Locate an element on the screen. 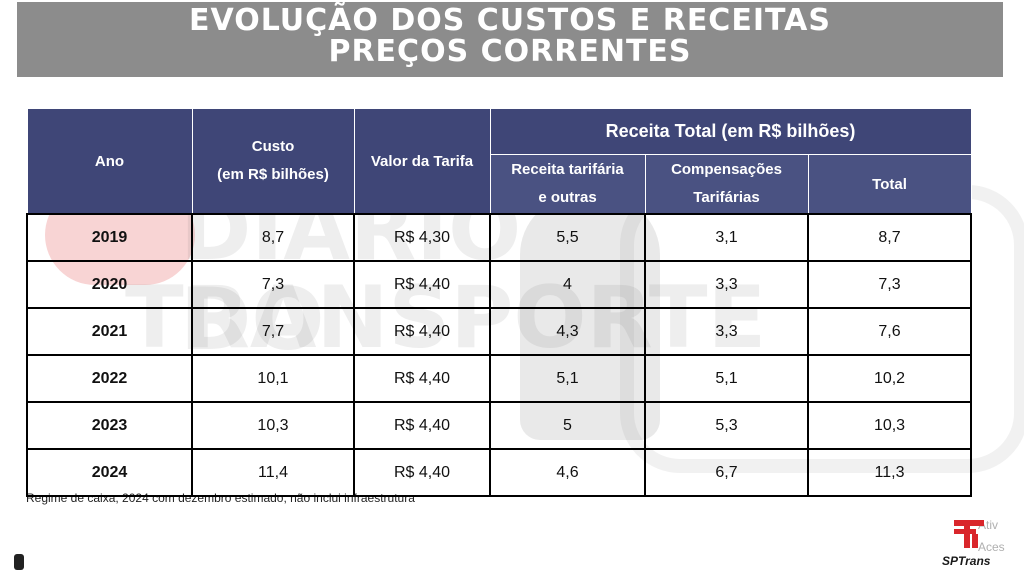 The image size is (1024, 576). cell-compensacoes: 6,7 is located at coordinates (726, 472).